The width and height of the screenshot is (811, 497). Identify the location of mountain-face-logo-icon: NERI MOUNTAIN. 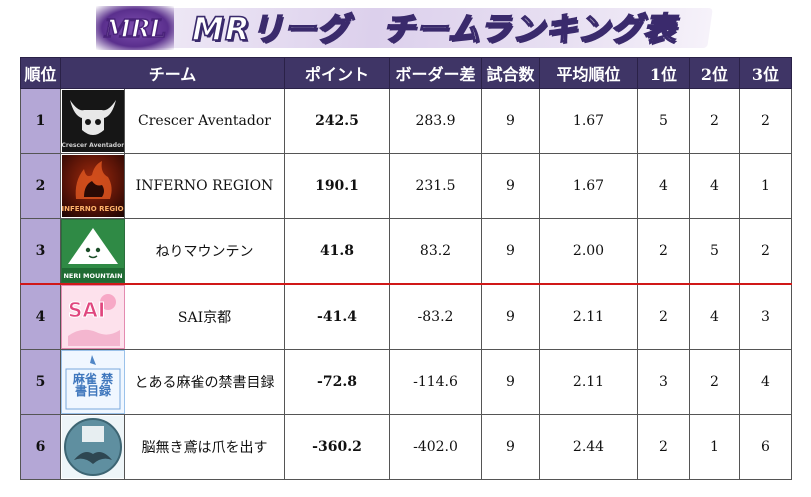
(93, 251).